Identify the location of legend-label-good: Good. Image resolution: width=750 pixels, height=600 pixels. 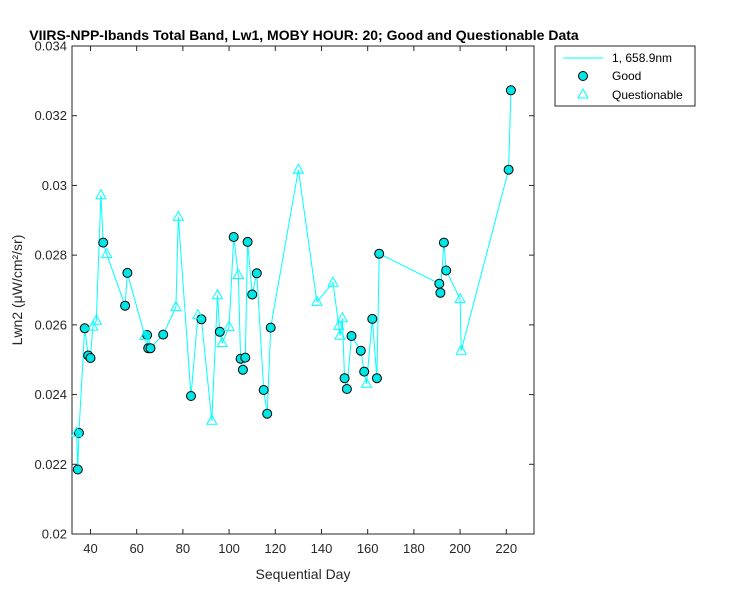
(626, 76).